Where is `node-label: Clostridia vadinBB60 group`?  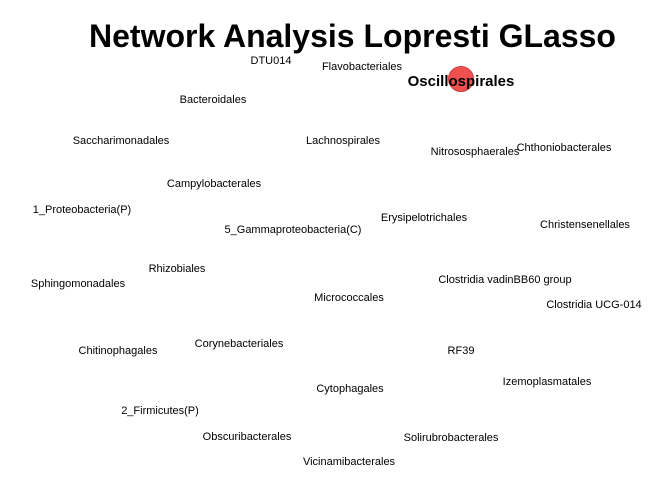
node-label: Clostridia vadinBB60 group is located at coordinates (505, 280).